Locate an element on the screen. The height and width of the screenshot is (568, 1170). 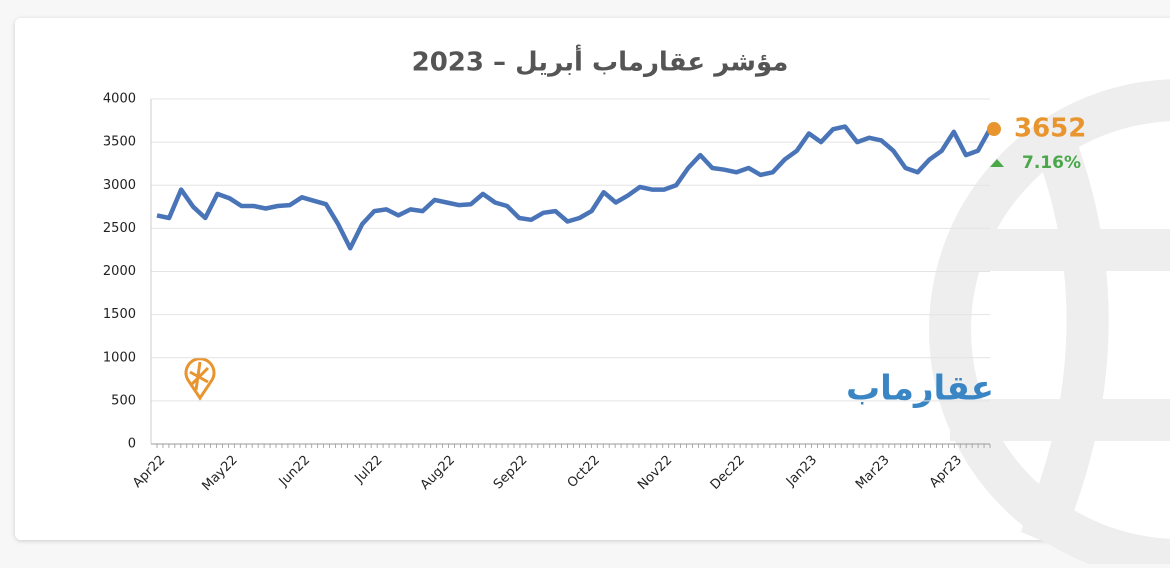
y-tick-label: 500 is located at coordinates (123, 400).